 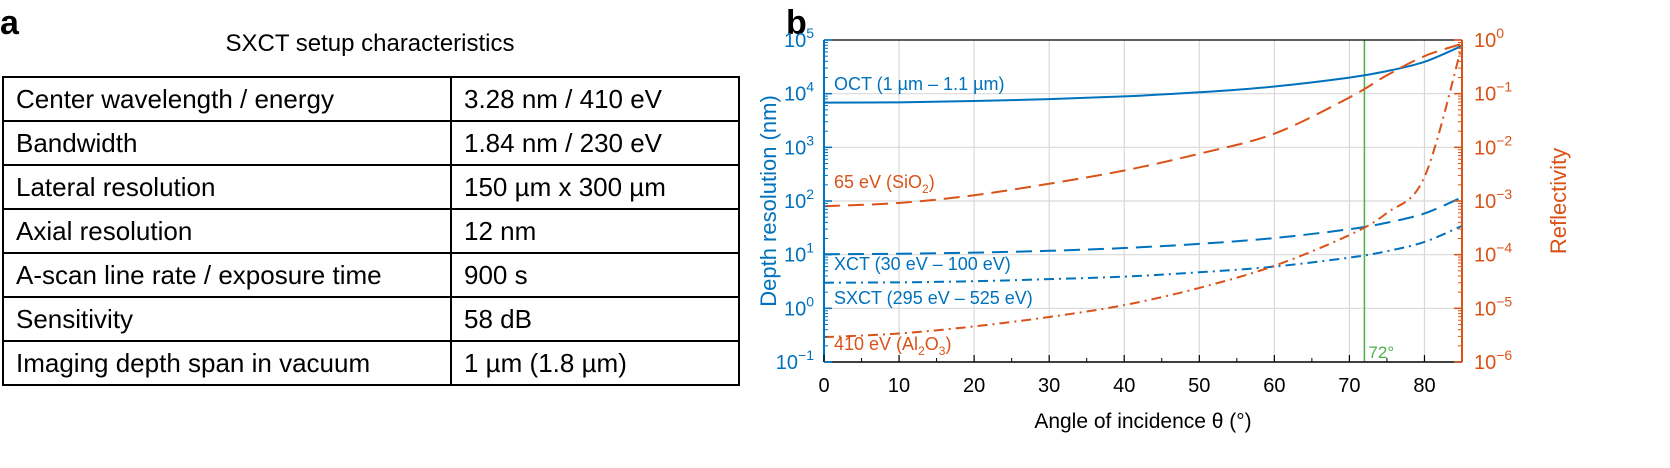 I want to click on right-y-tick-label: 10⁻³, so click(x=1493, y=199).